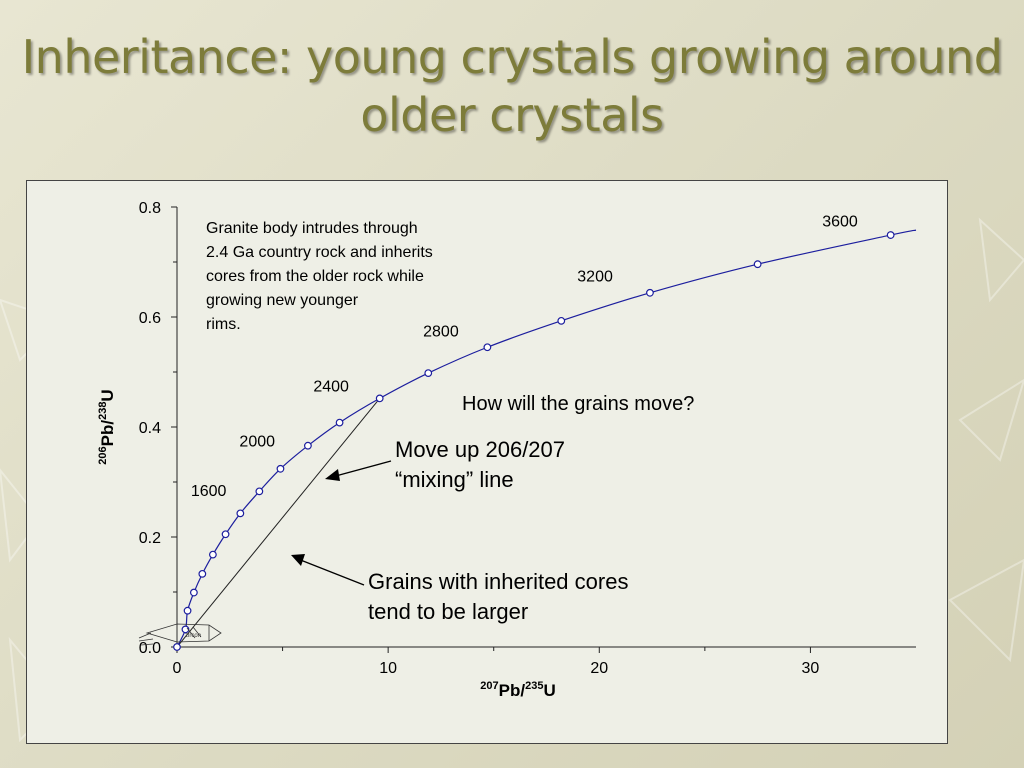  What do you see at coordinates (180, 634) in the screenshot?
I see `crystal-sketch-icon: zircon` at bounding box center [180, 634].